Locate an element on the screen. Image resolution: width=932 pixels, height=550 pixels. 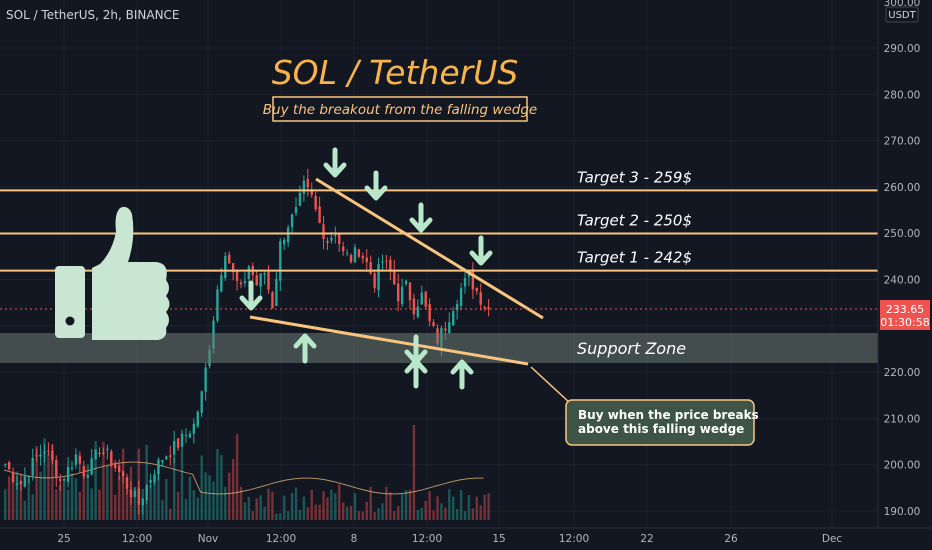
thumbs-up-icon is located at coordinates (112, 273).